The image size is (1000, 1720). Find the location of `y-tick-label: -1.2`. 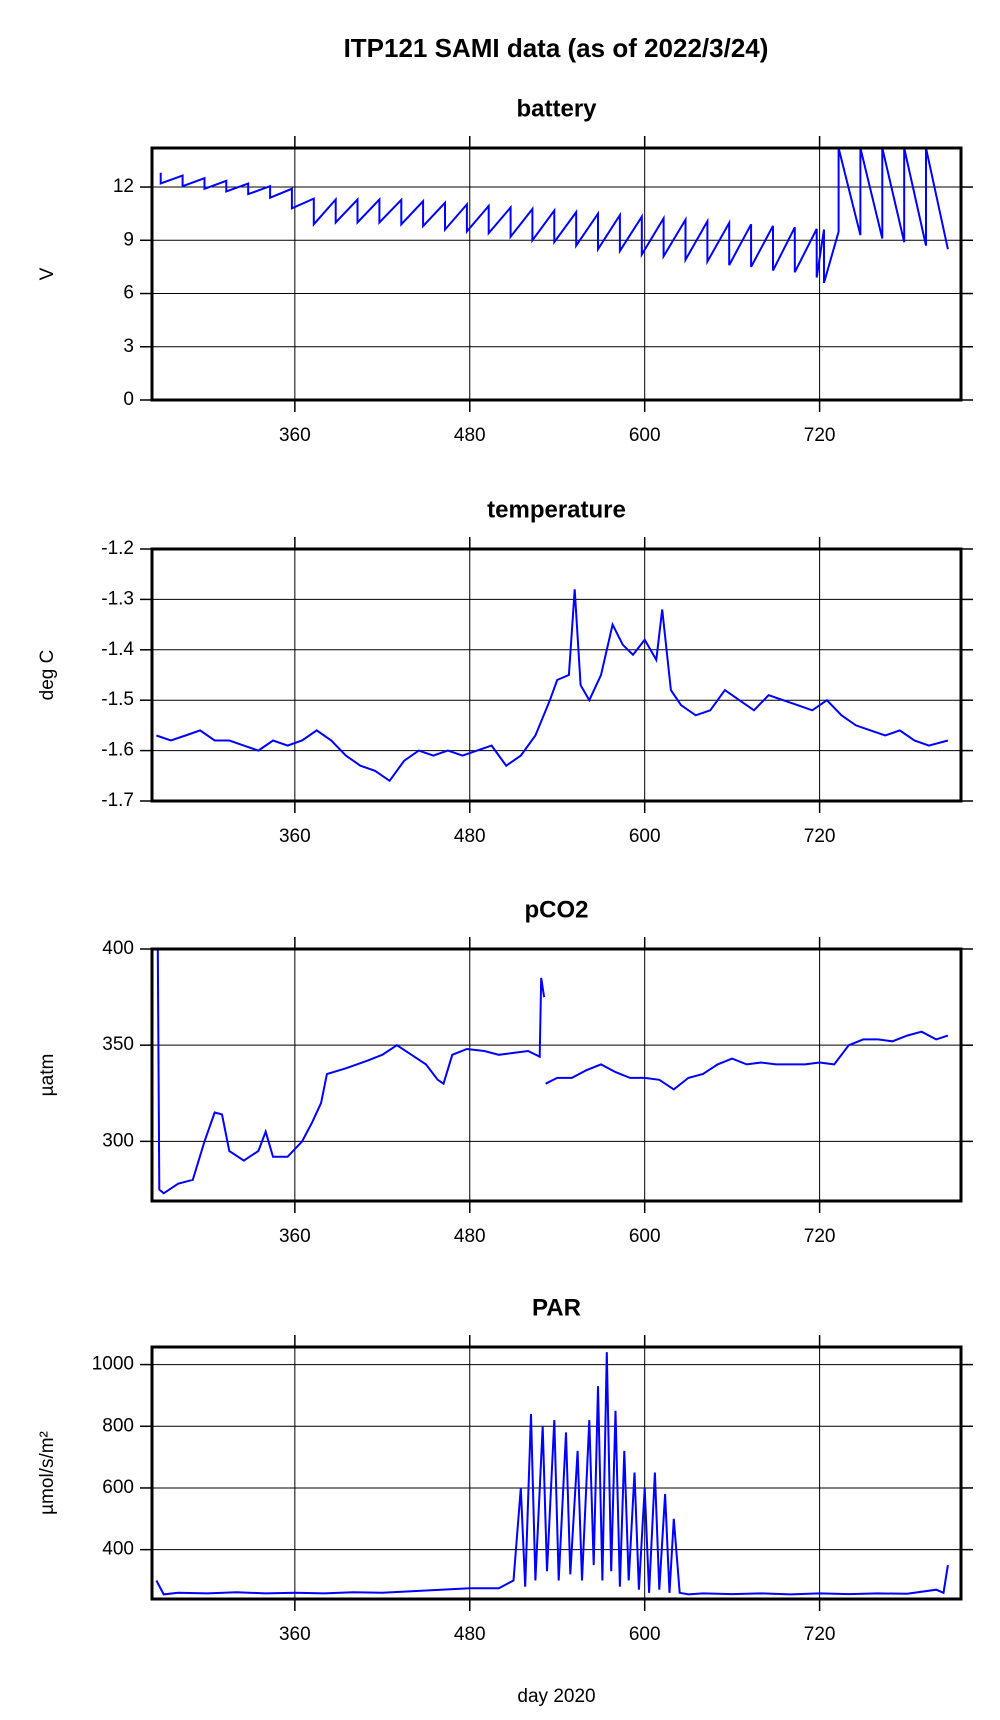

y-tick-label: -1.2 is located at coordinates (117, 548).